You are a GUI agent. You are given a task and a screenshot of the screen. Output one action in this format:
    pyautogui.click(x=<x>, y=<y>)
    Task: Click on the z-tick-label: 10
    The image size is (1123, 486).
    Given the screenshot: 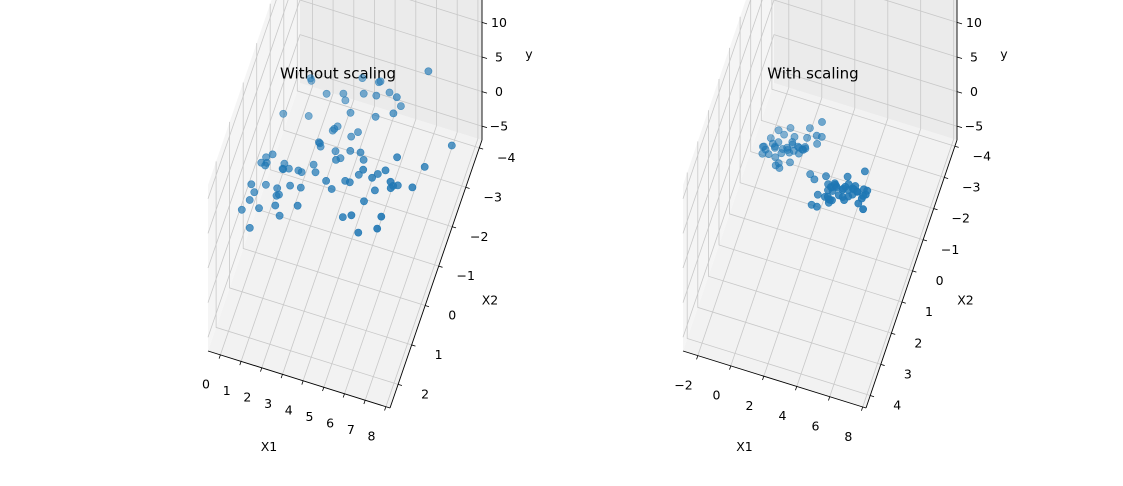 What is the action you would take?
    pyautogui.click(x=499, y=22)
    